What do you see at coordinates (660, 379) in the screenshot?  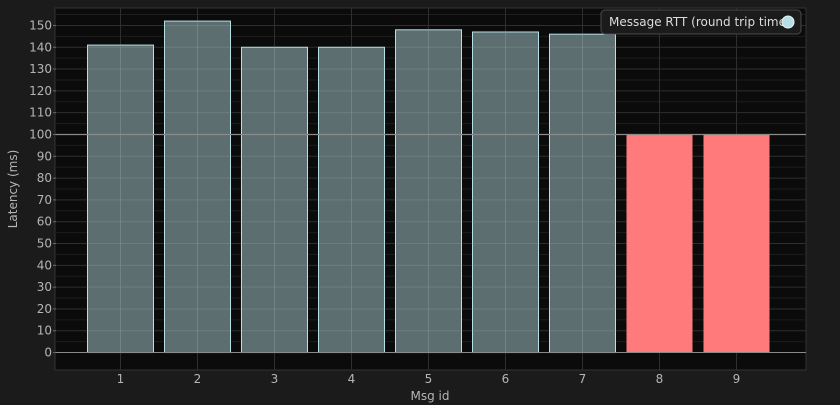 I see `x-tick-label: 8` at bounding box center [660, 379].